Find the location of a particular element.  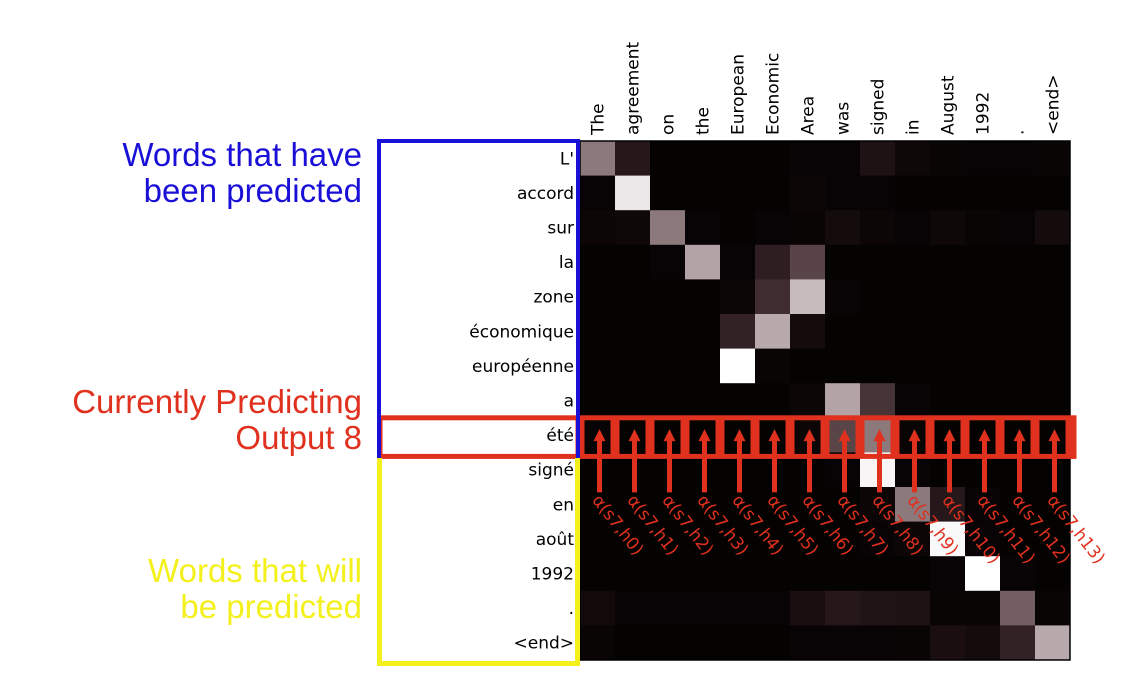

predicted-annotation: Words that have been predicted is located at coordinates (242, 173).